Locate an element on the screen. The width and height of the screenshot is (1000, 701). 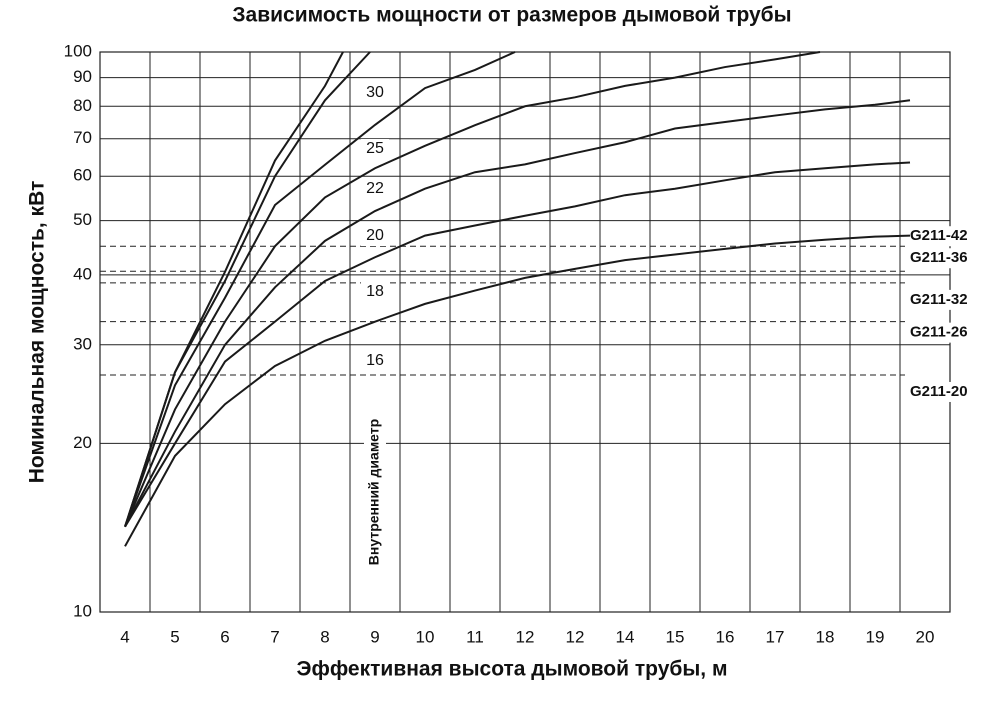
curve-label: 16 is located at coordinates (375, 360).